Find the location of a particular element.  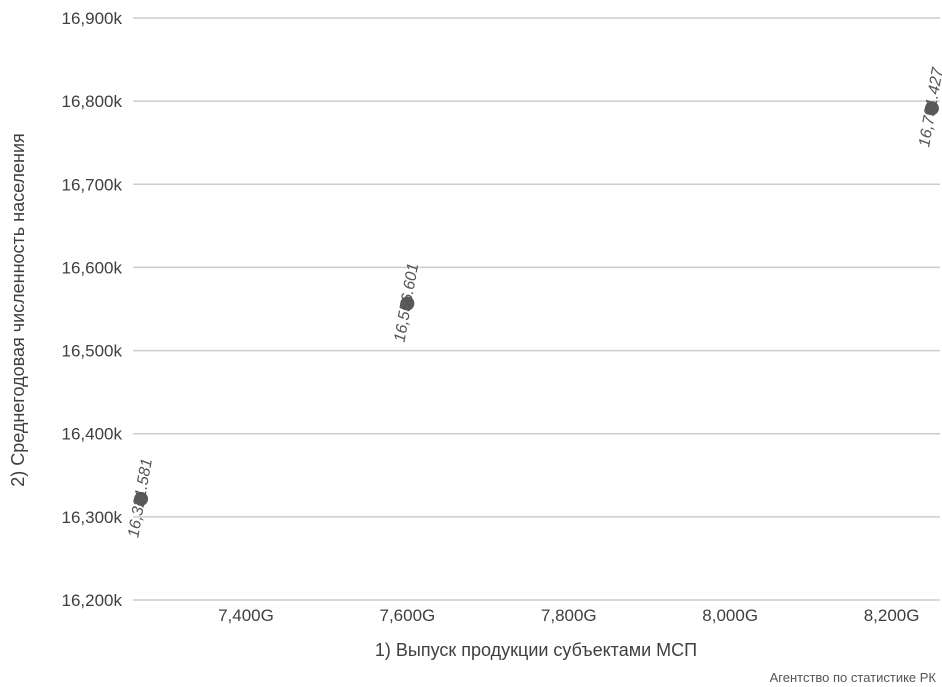

x-tick-label: 7,800G is located at coordinates (569, 615).